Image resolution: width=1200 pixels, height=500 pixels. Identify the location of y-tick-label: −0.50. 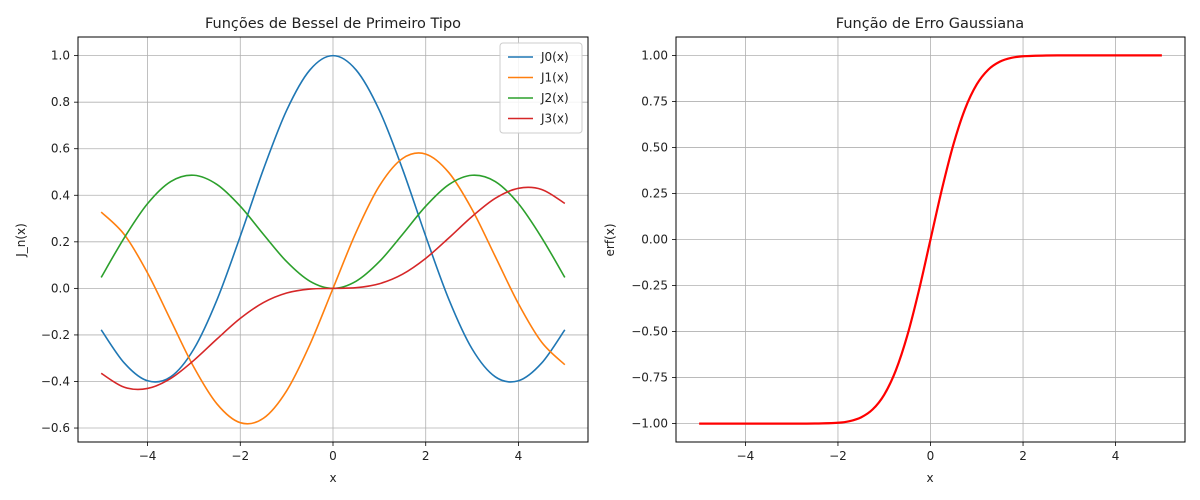
(649, 332).